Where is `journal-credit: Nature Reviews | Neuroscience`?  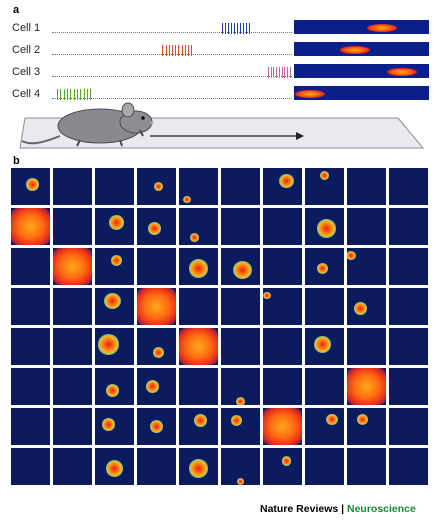
journal-credit: Nature Reviews | Neuroscience is located at coordinates (338, 509).